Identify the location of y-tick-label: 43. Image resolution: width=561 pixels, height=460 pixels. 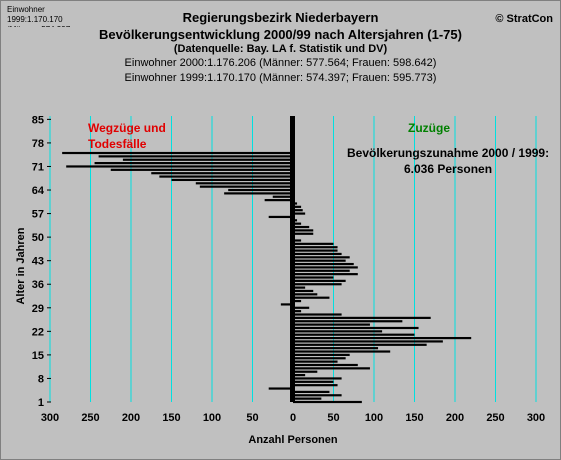
(38, 262).